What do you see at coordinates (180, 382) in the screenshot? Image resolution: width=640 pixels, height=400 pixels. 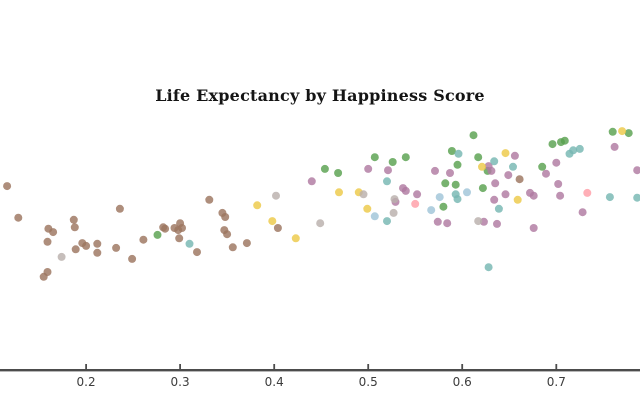 I see `x-tick-label: 0.3` at bounding box center [180, 382].